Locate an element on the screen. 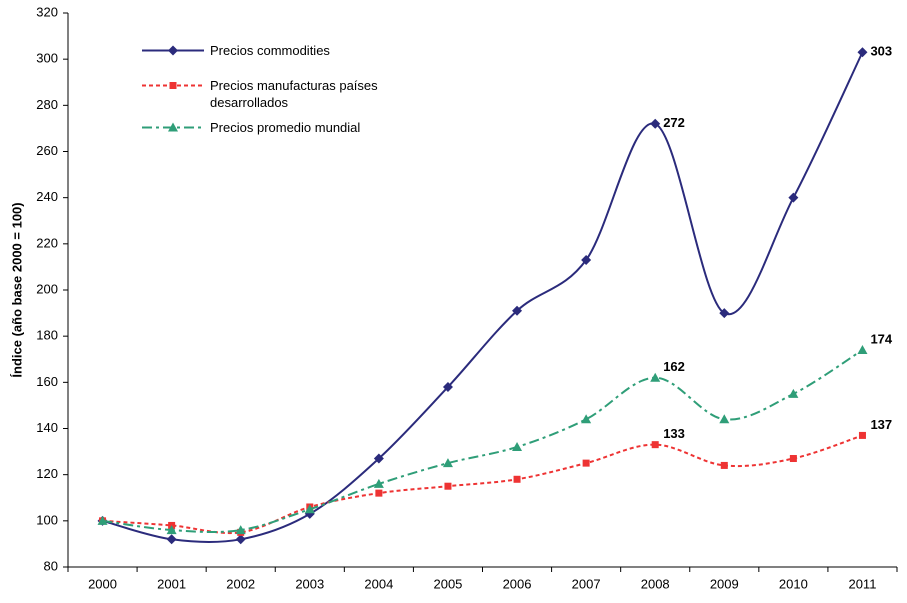  y-tick-label: 240 is located at coordinates (47, 196).